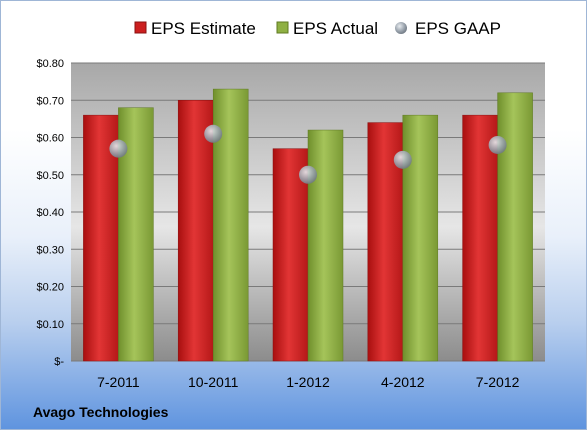 The height and width of the screenshot is (431, 587). What do you see at coordinates (403, 382) in the screenshot?
I see `x-category-label: 4-2012` at bounding box center [403, 382].